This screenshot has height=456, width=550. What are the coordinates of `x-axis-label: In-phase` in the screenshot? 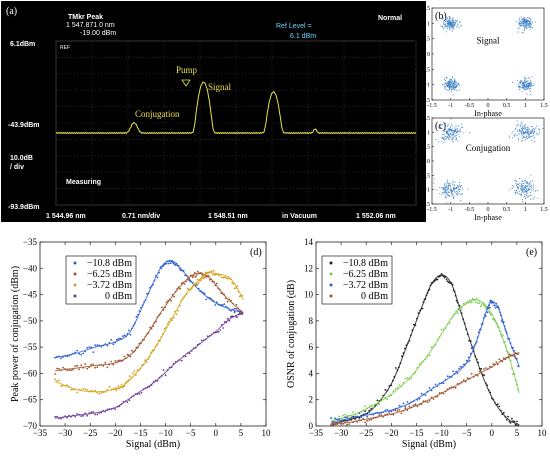 It's located at (488, 113).